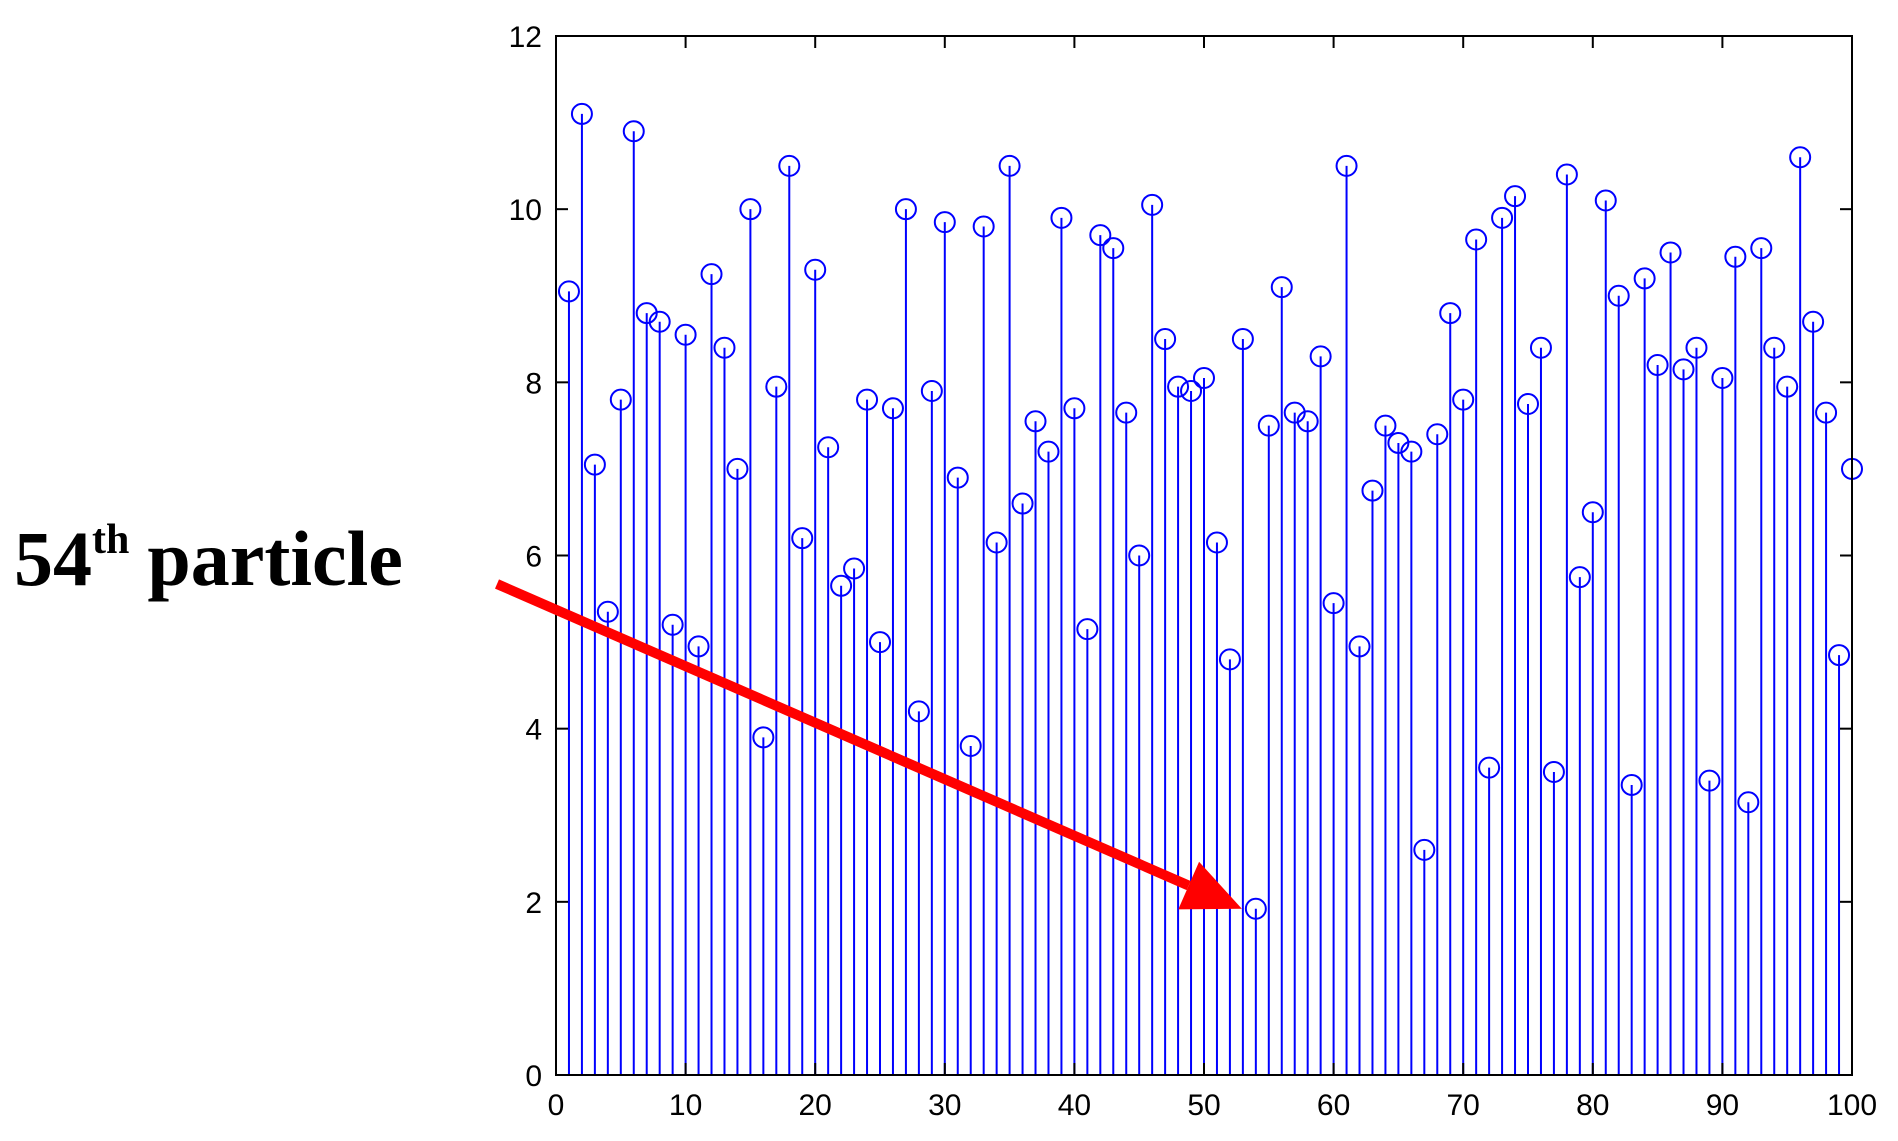 The height and width of the screenshot is (1141, 1898). Describe the element at coordinates (815, 1105) in the screenshot. I see `x-tick-label: 20` at that location.